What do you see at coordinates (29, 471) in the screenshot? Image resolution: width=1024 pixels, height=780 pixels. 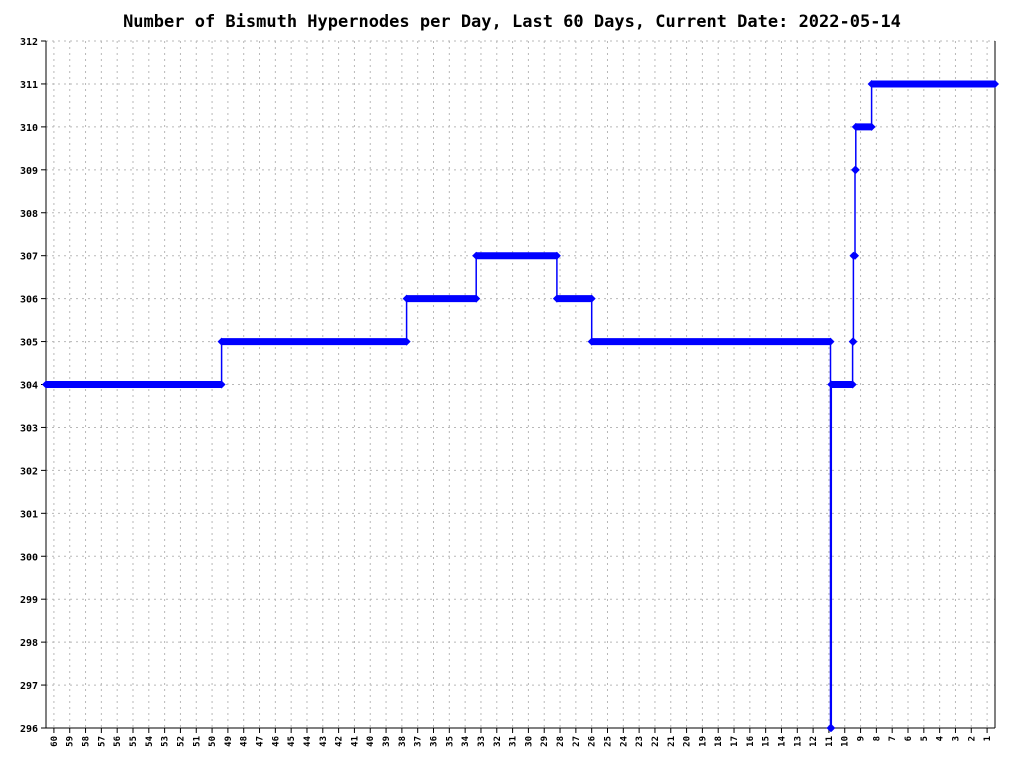 I see `y-tick-label: 302` at bounding box center [29, 471].